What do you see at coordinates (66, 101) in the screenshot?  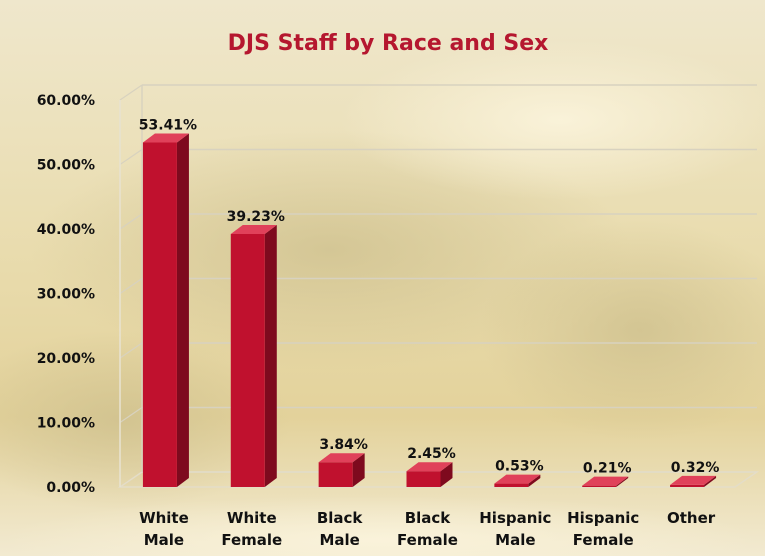 I see `y-tick-label: 60.00%` at bounding box center [66, 101].